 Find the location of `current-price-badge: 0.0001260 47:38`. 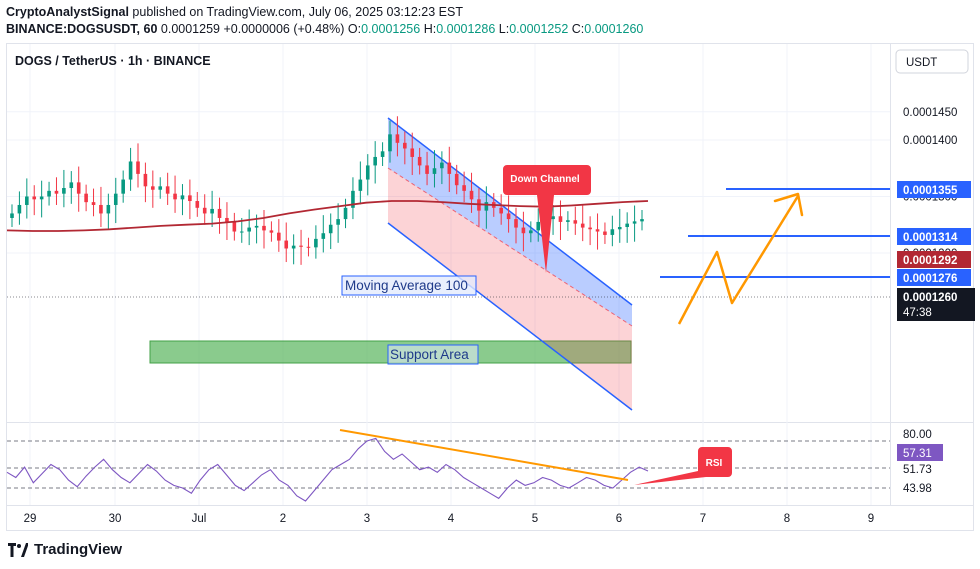

current-price-badge: 0.0001260 47:38 is located at coordinates (936, 304).